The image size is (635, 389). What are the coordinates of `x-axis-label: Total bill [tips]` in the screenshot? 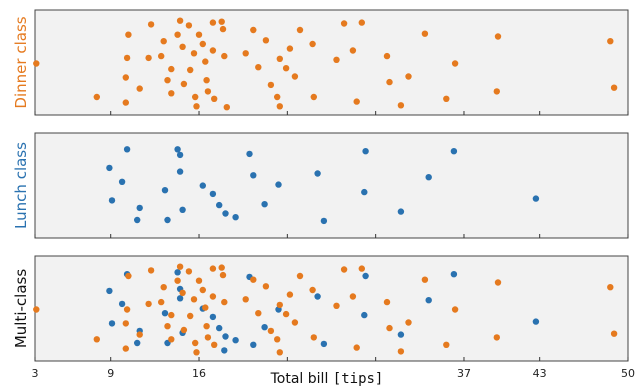 It's located at (327, 379).